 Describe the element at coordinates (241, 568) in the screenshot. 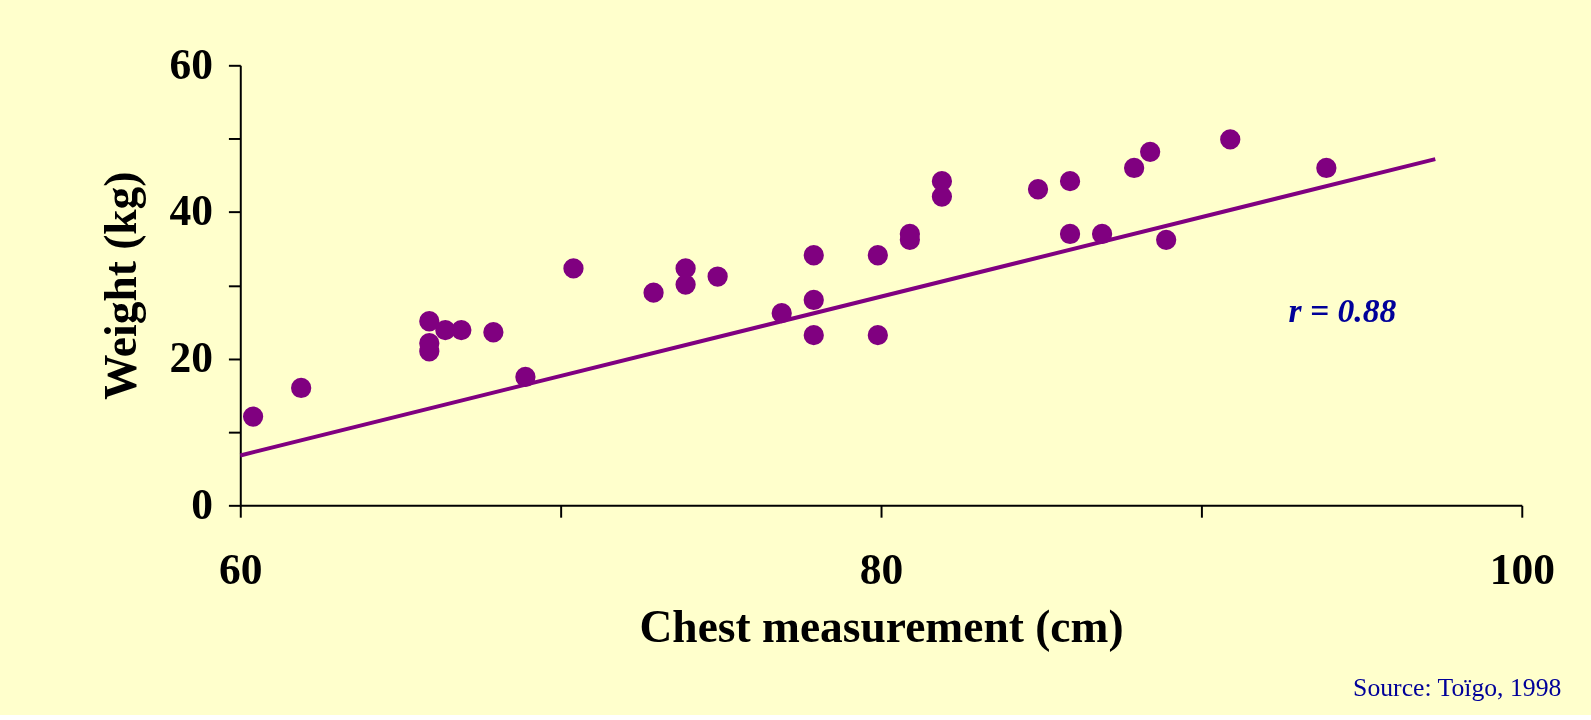

I see `x-tick-label: 60` at that location.